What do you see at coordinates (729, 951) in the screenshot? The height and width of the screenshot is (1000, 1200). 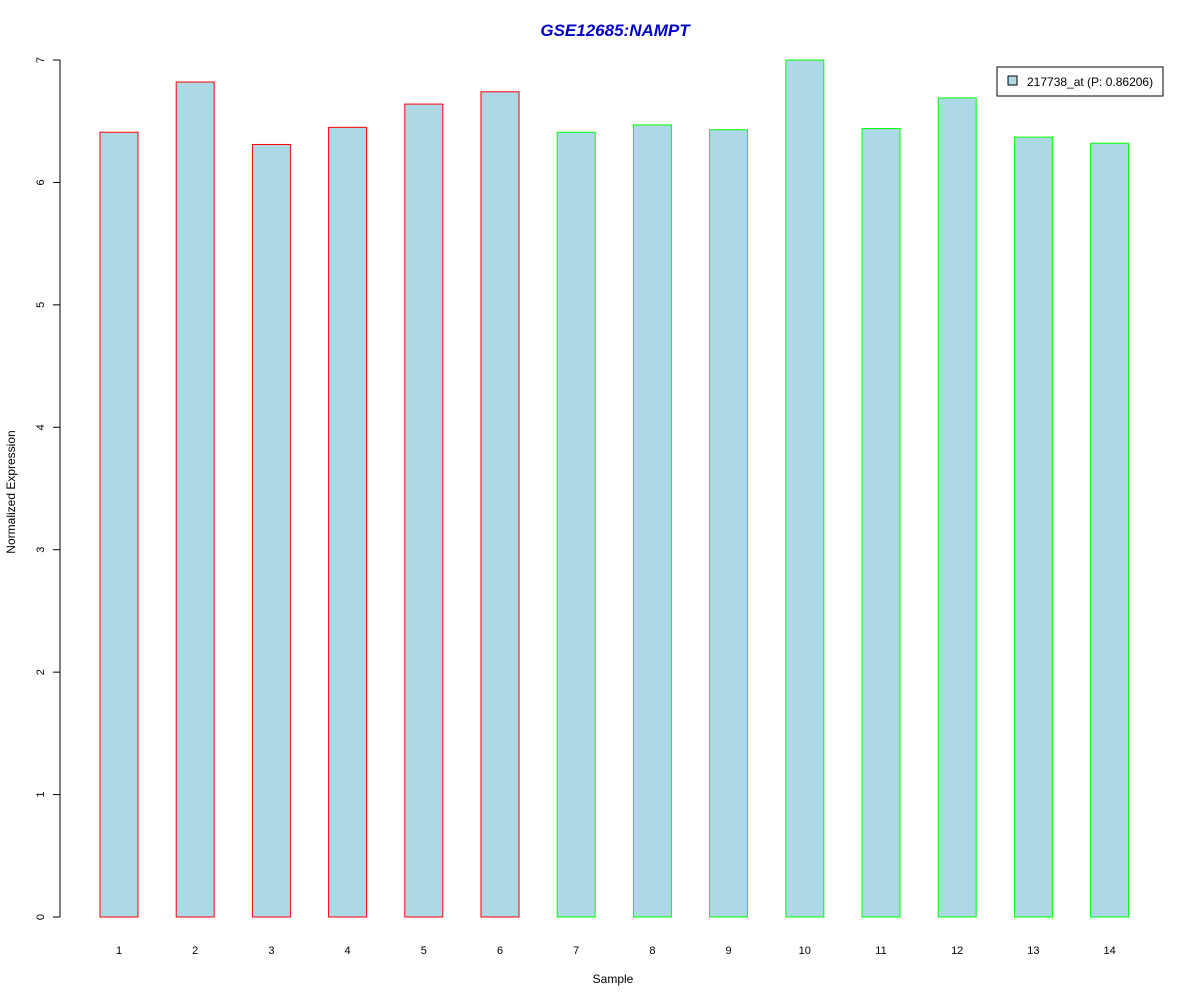 I see `x-tick-label: 9` at bounding box center [729, 951].